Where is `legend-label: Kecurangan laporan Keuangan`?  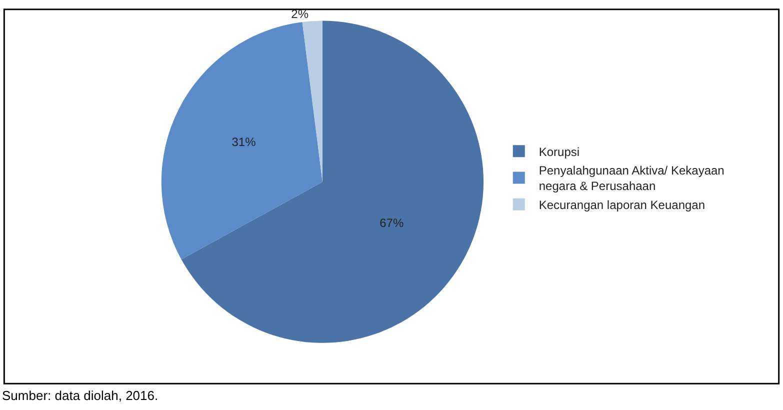
legend-label: Kecurangan laporan Keuangan is located at coordinates (622, 205).